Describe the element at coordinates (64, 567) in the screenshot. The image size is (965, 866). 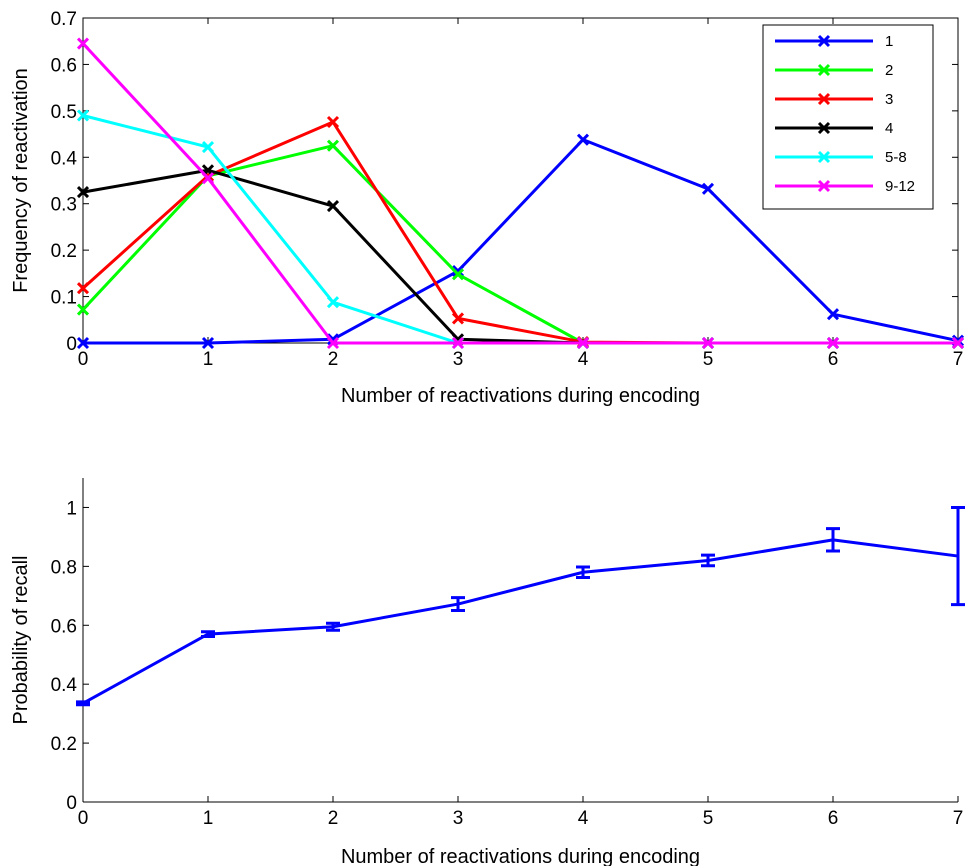
I see `y-tick-label: 0.8` at that location.